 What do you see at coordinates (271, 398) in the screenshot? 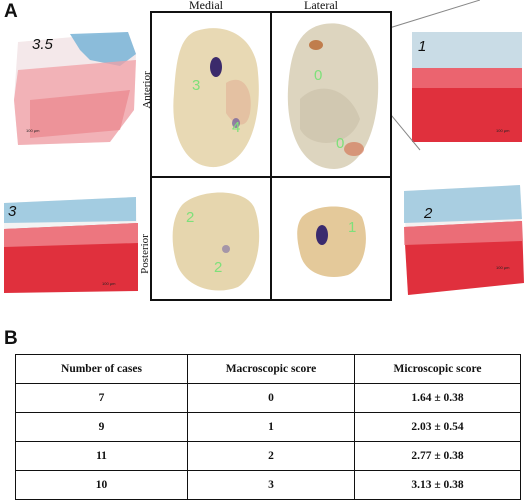
I see `table-cell-macroscopic: 0` at bounding box center [271, 398].